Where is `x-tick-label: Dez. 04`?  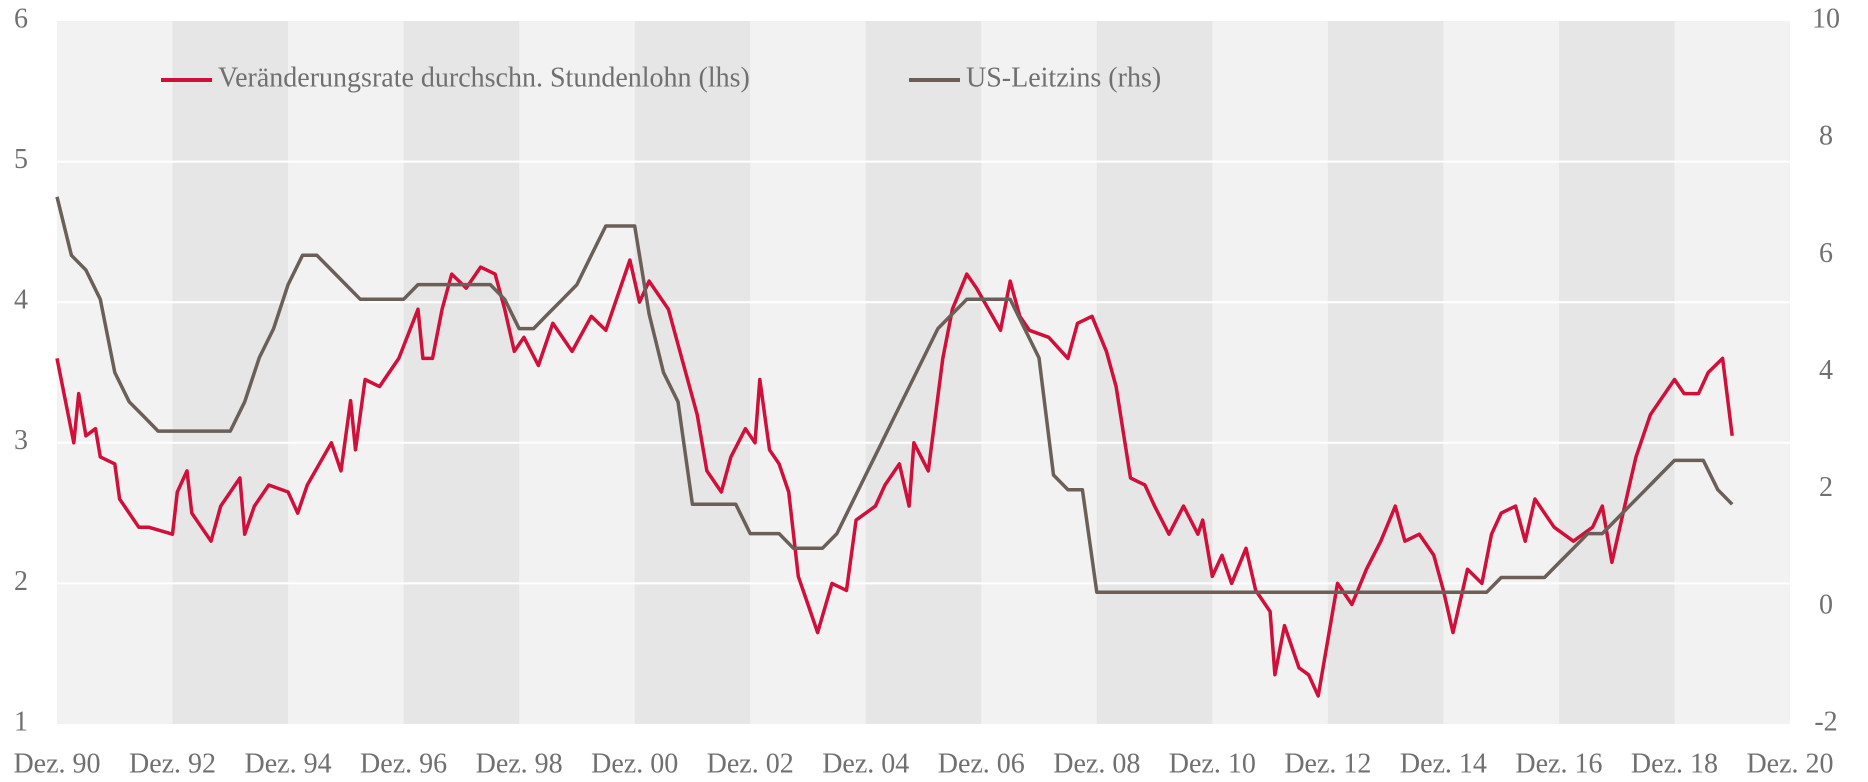
x-tick-label: Dez. 04 is located at coordinates (865, 763).